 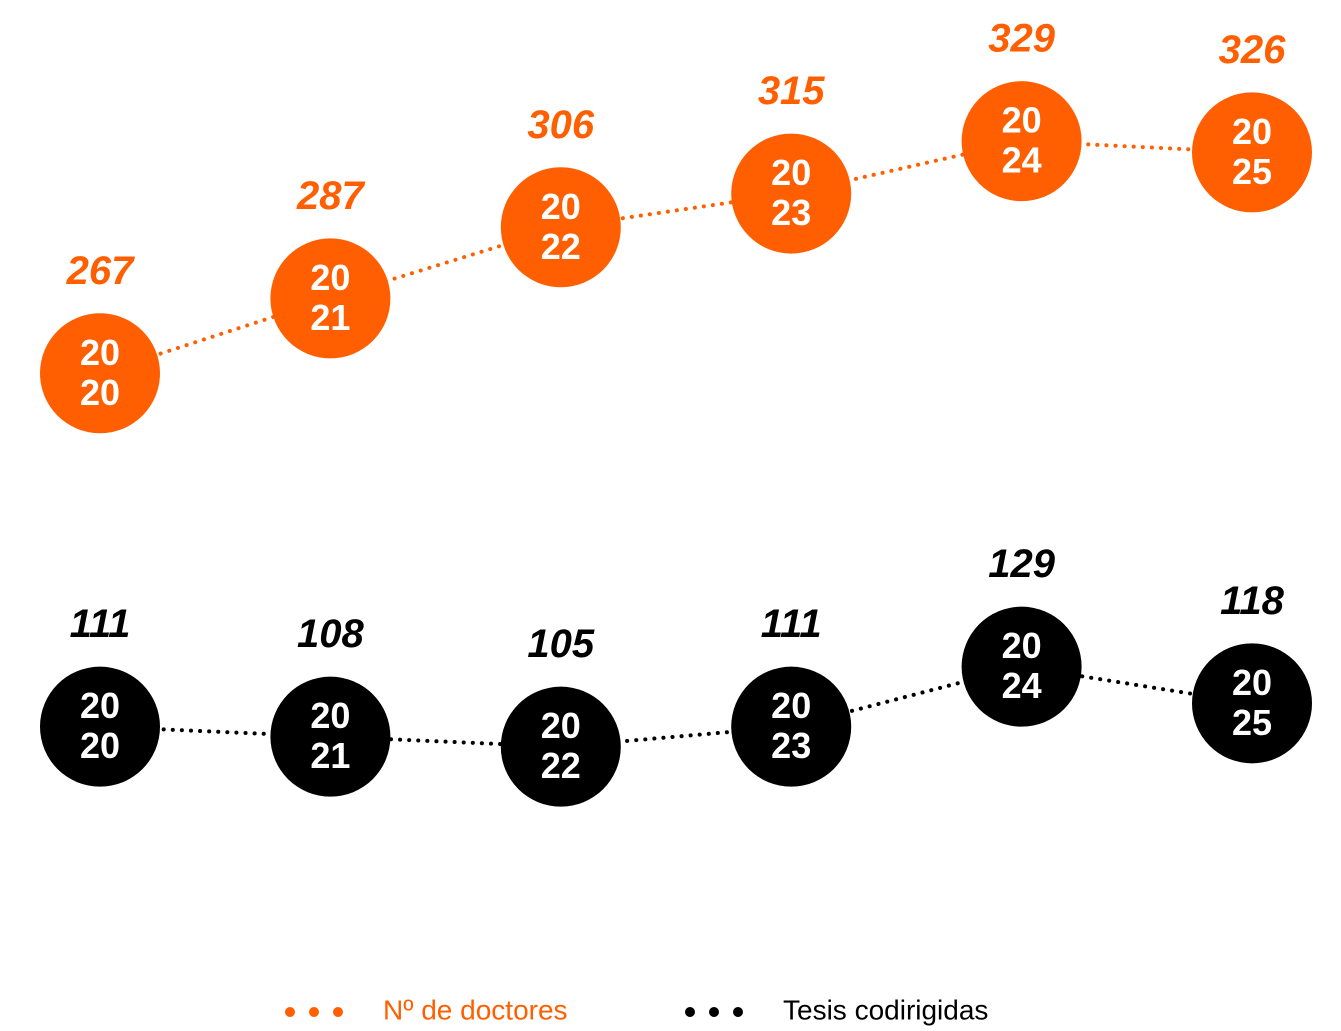 I want to click on value-label: 306, so click(x=560, y=125).